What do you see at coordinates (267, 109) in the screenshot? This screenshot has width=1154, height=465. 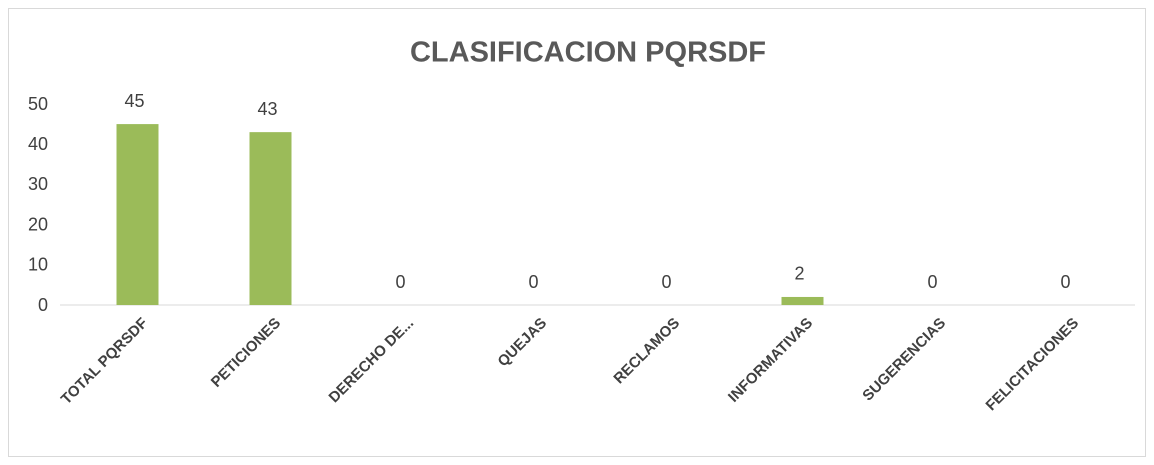 I see `data-label: 43` at bounding box center [267, 109].